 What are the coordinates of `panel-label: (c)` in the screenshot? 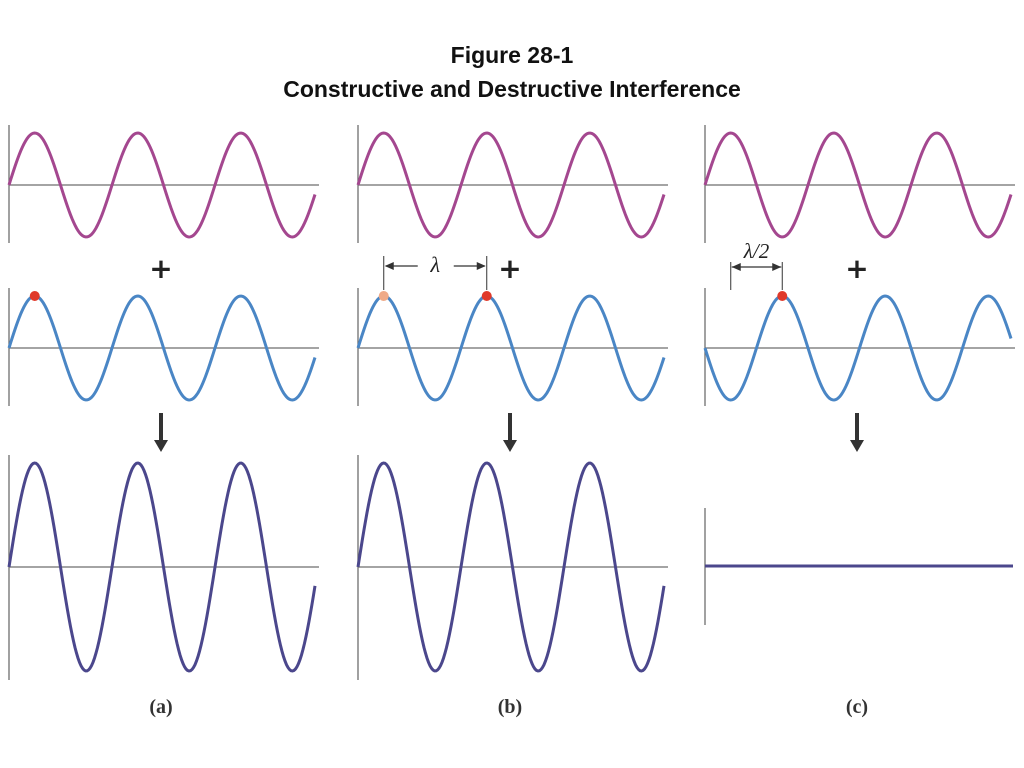 It's located at (857, 707).